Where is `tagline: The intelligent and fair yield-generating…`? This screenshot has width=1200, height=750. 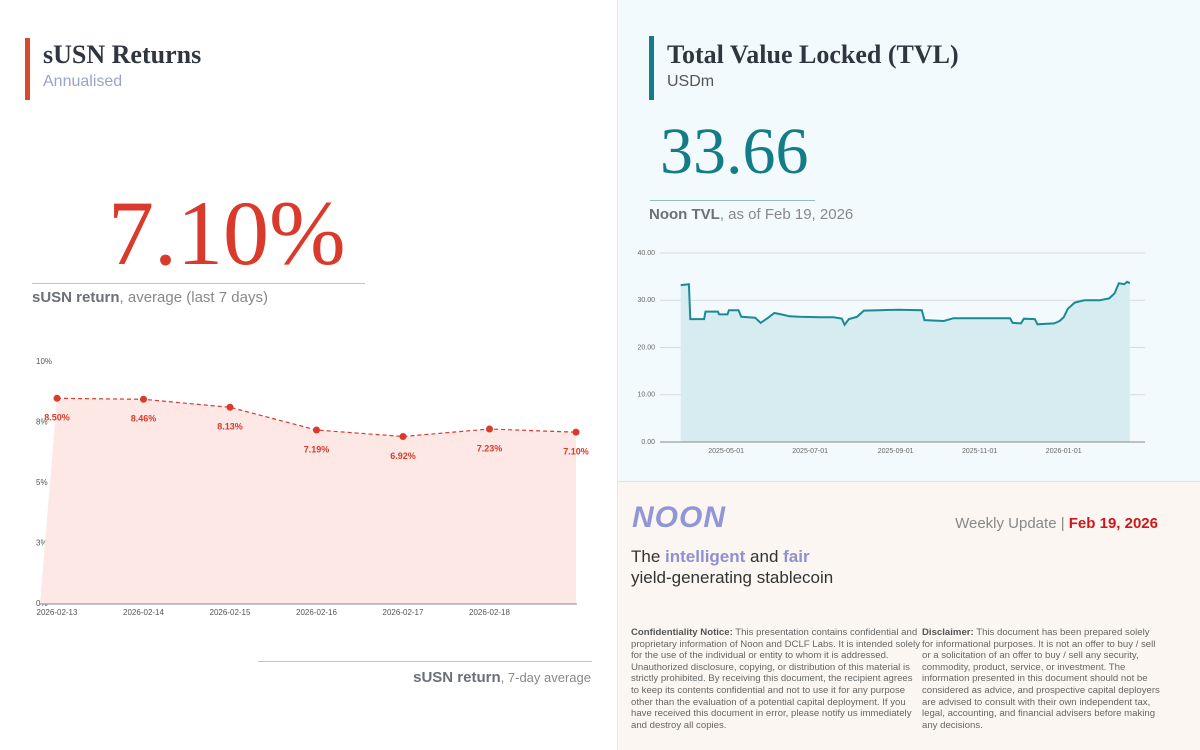 tagline: The intelligent and fair yield-generating… is located at coordinates (732, 567).